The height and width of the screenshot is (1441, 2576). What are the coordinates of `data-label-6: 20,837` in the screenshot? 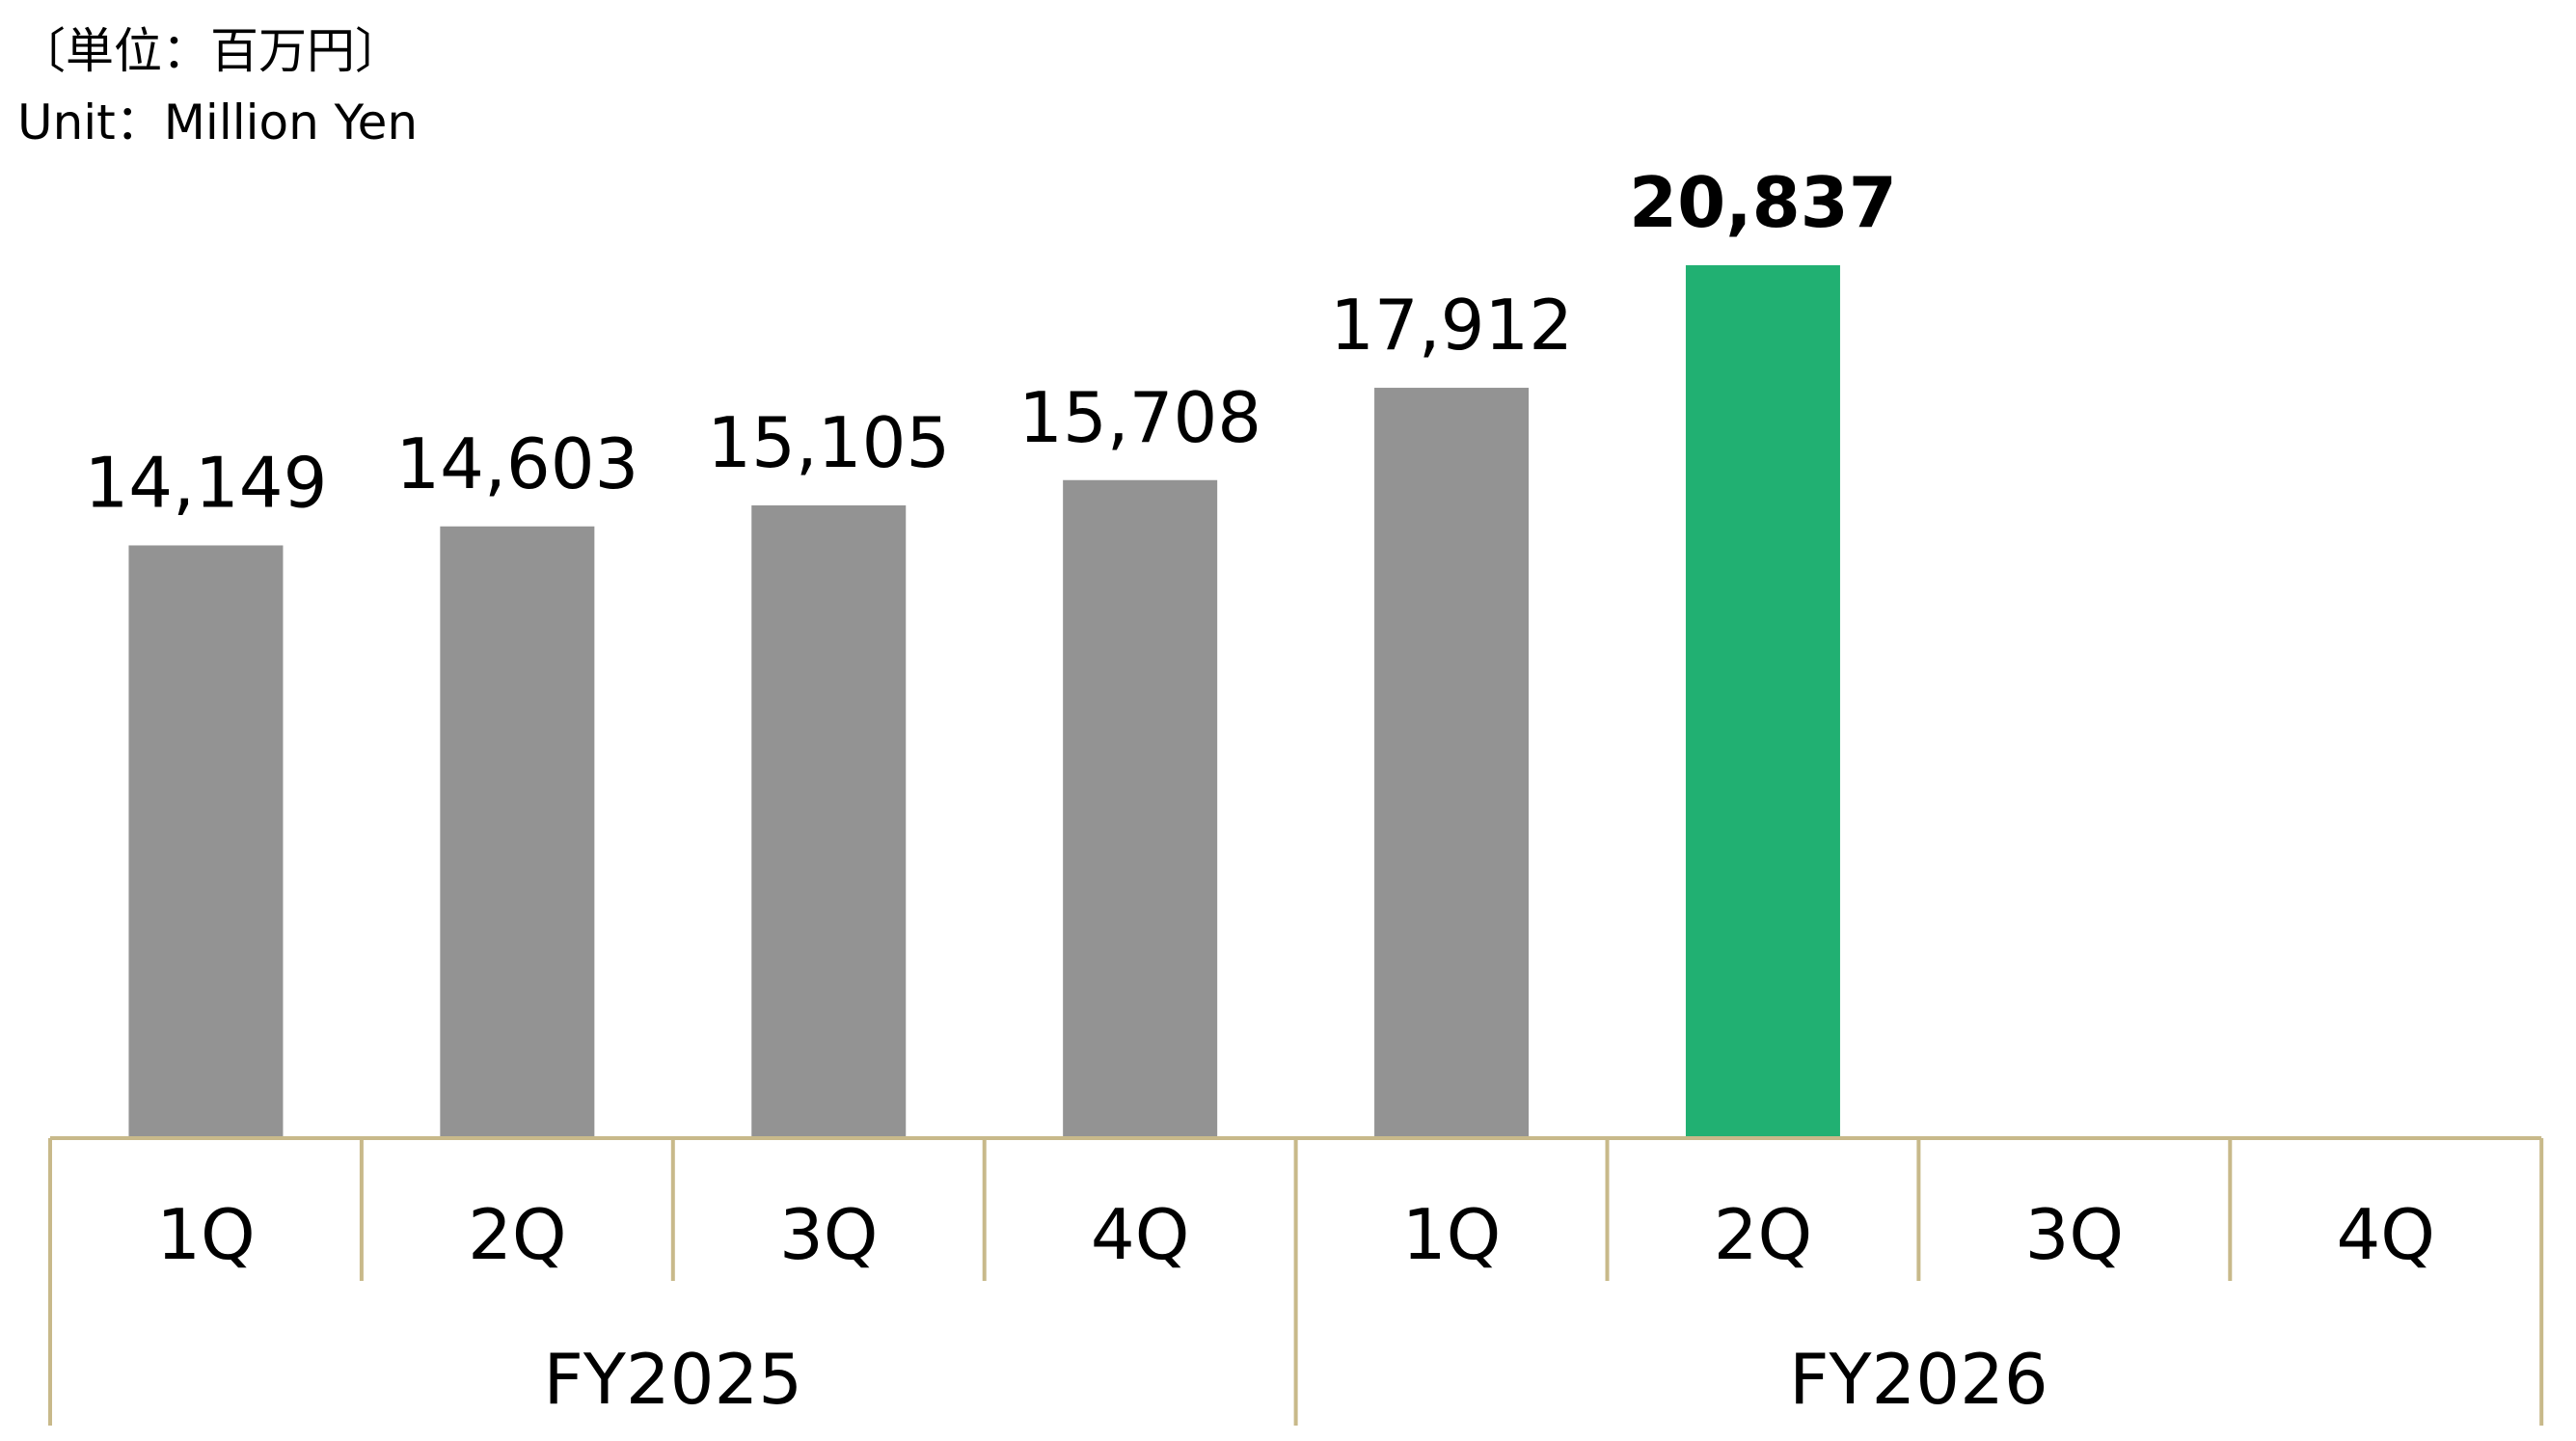 It's located at (1763, 202).